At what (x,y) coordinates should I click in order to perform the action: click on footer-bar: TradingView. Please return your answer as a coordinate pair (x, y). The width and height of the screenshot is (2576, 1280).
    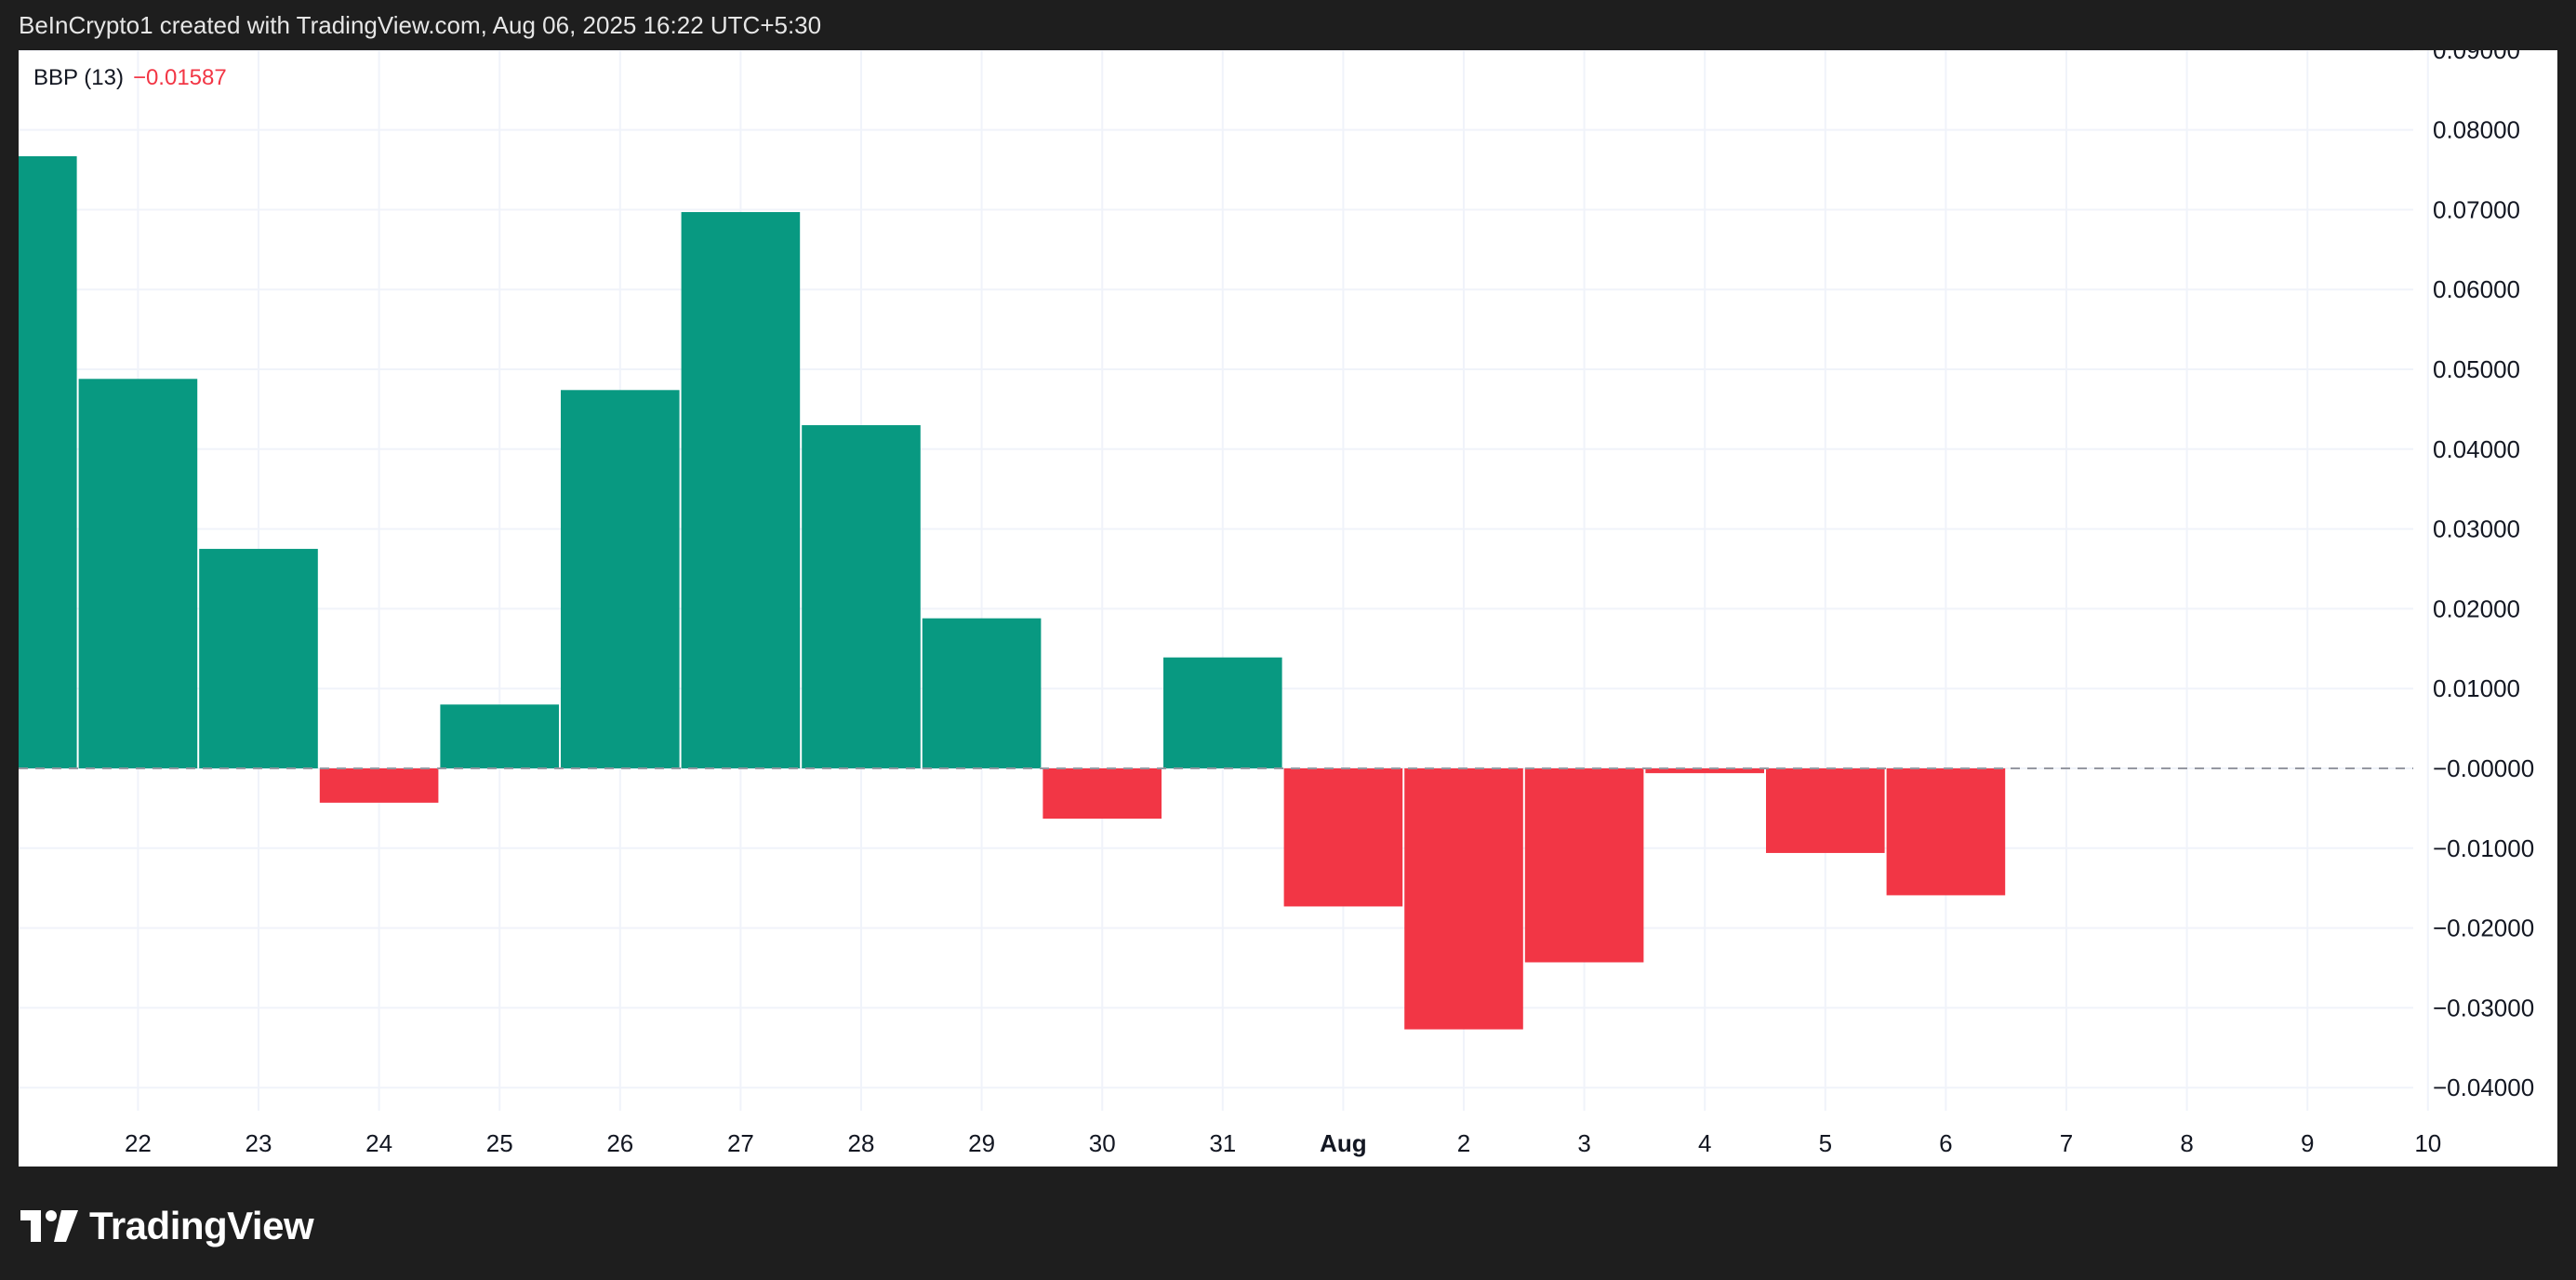
    Looking at the image, I should click on (1288, 1223).